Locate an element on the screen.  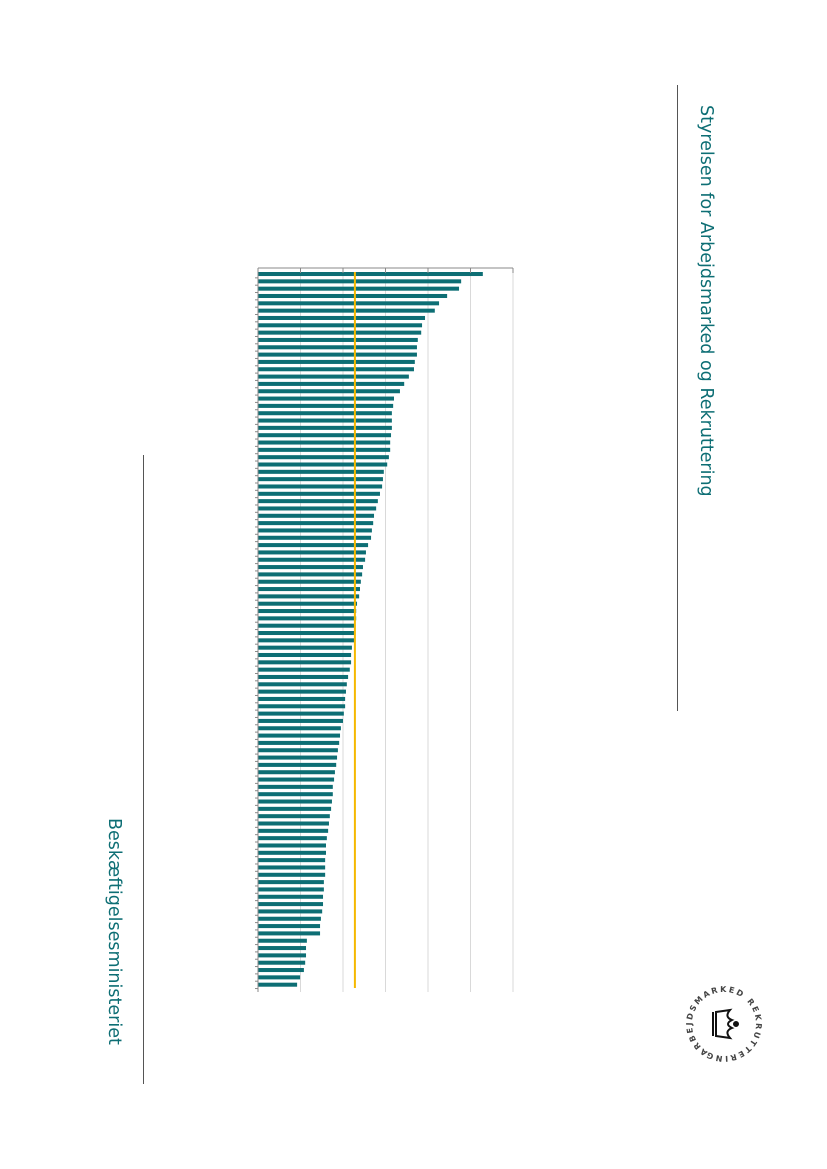
agency-logo: ARBEJDSMARKED REKRUTTERING is located at coordinates (724, 1024).